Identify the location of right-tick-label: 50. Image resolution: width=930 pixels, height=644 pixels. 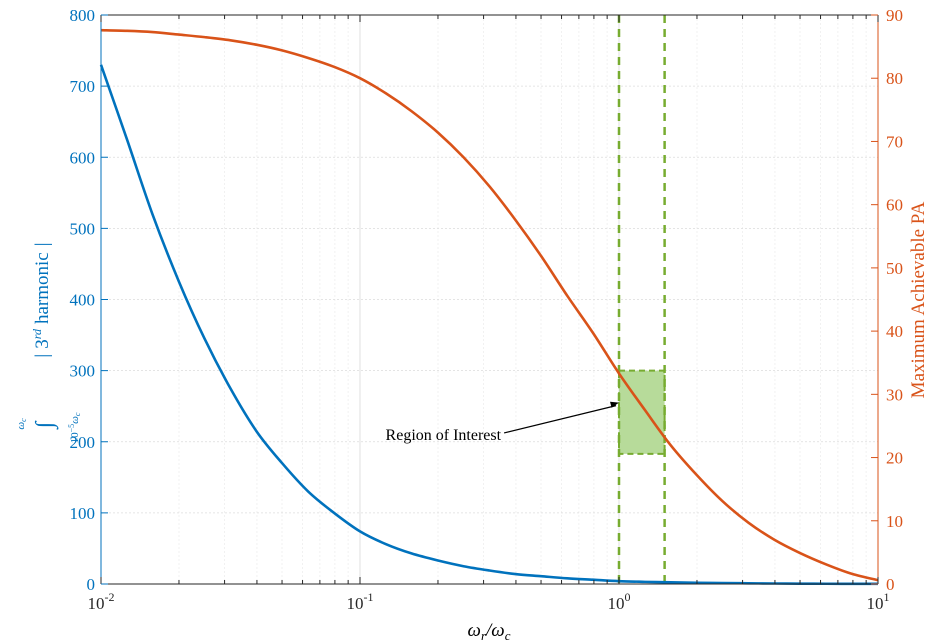
(894, 268).